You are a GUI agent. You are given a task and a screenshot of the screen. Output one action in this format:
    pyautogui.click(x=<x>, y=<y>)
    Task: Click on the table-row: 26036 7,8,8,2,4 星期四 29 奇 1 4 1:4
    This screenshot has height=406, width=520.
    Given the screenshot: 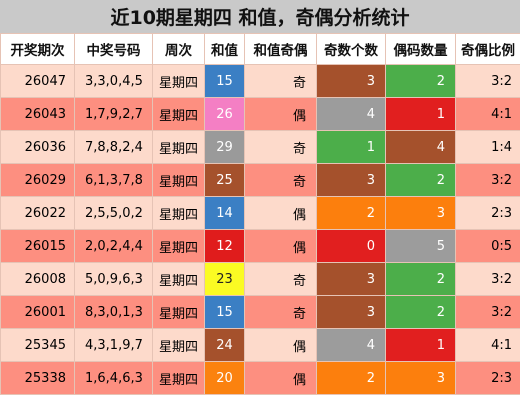 What is the action you would take?
    pyautogui.click(x=260, y=147)
    